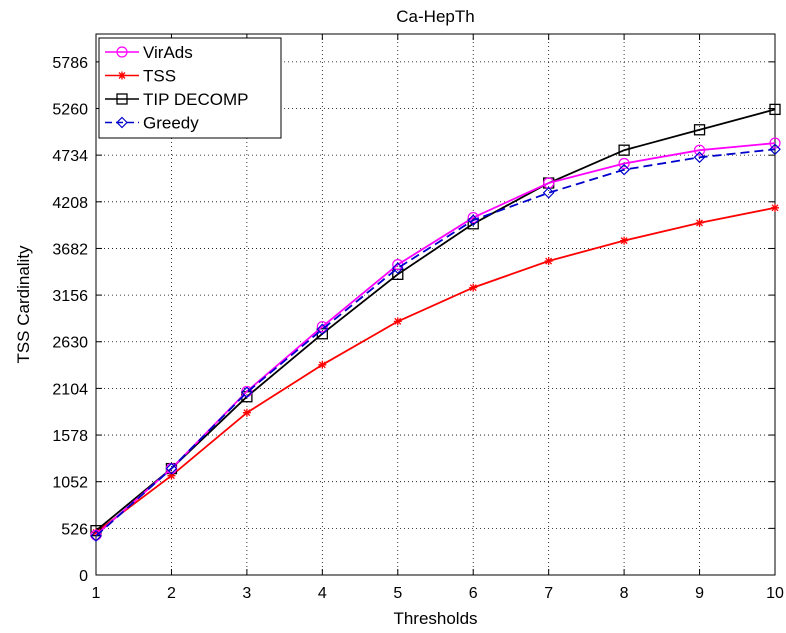 This screenshot has width=786, height=633. I want to click on legend-item: VirAds, so click(149, 52).